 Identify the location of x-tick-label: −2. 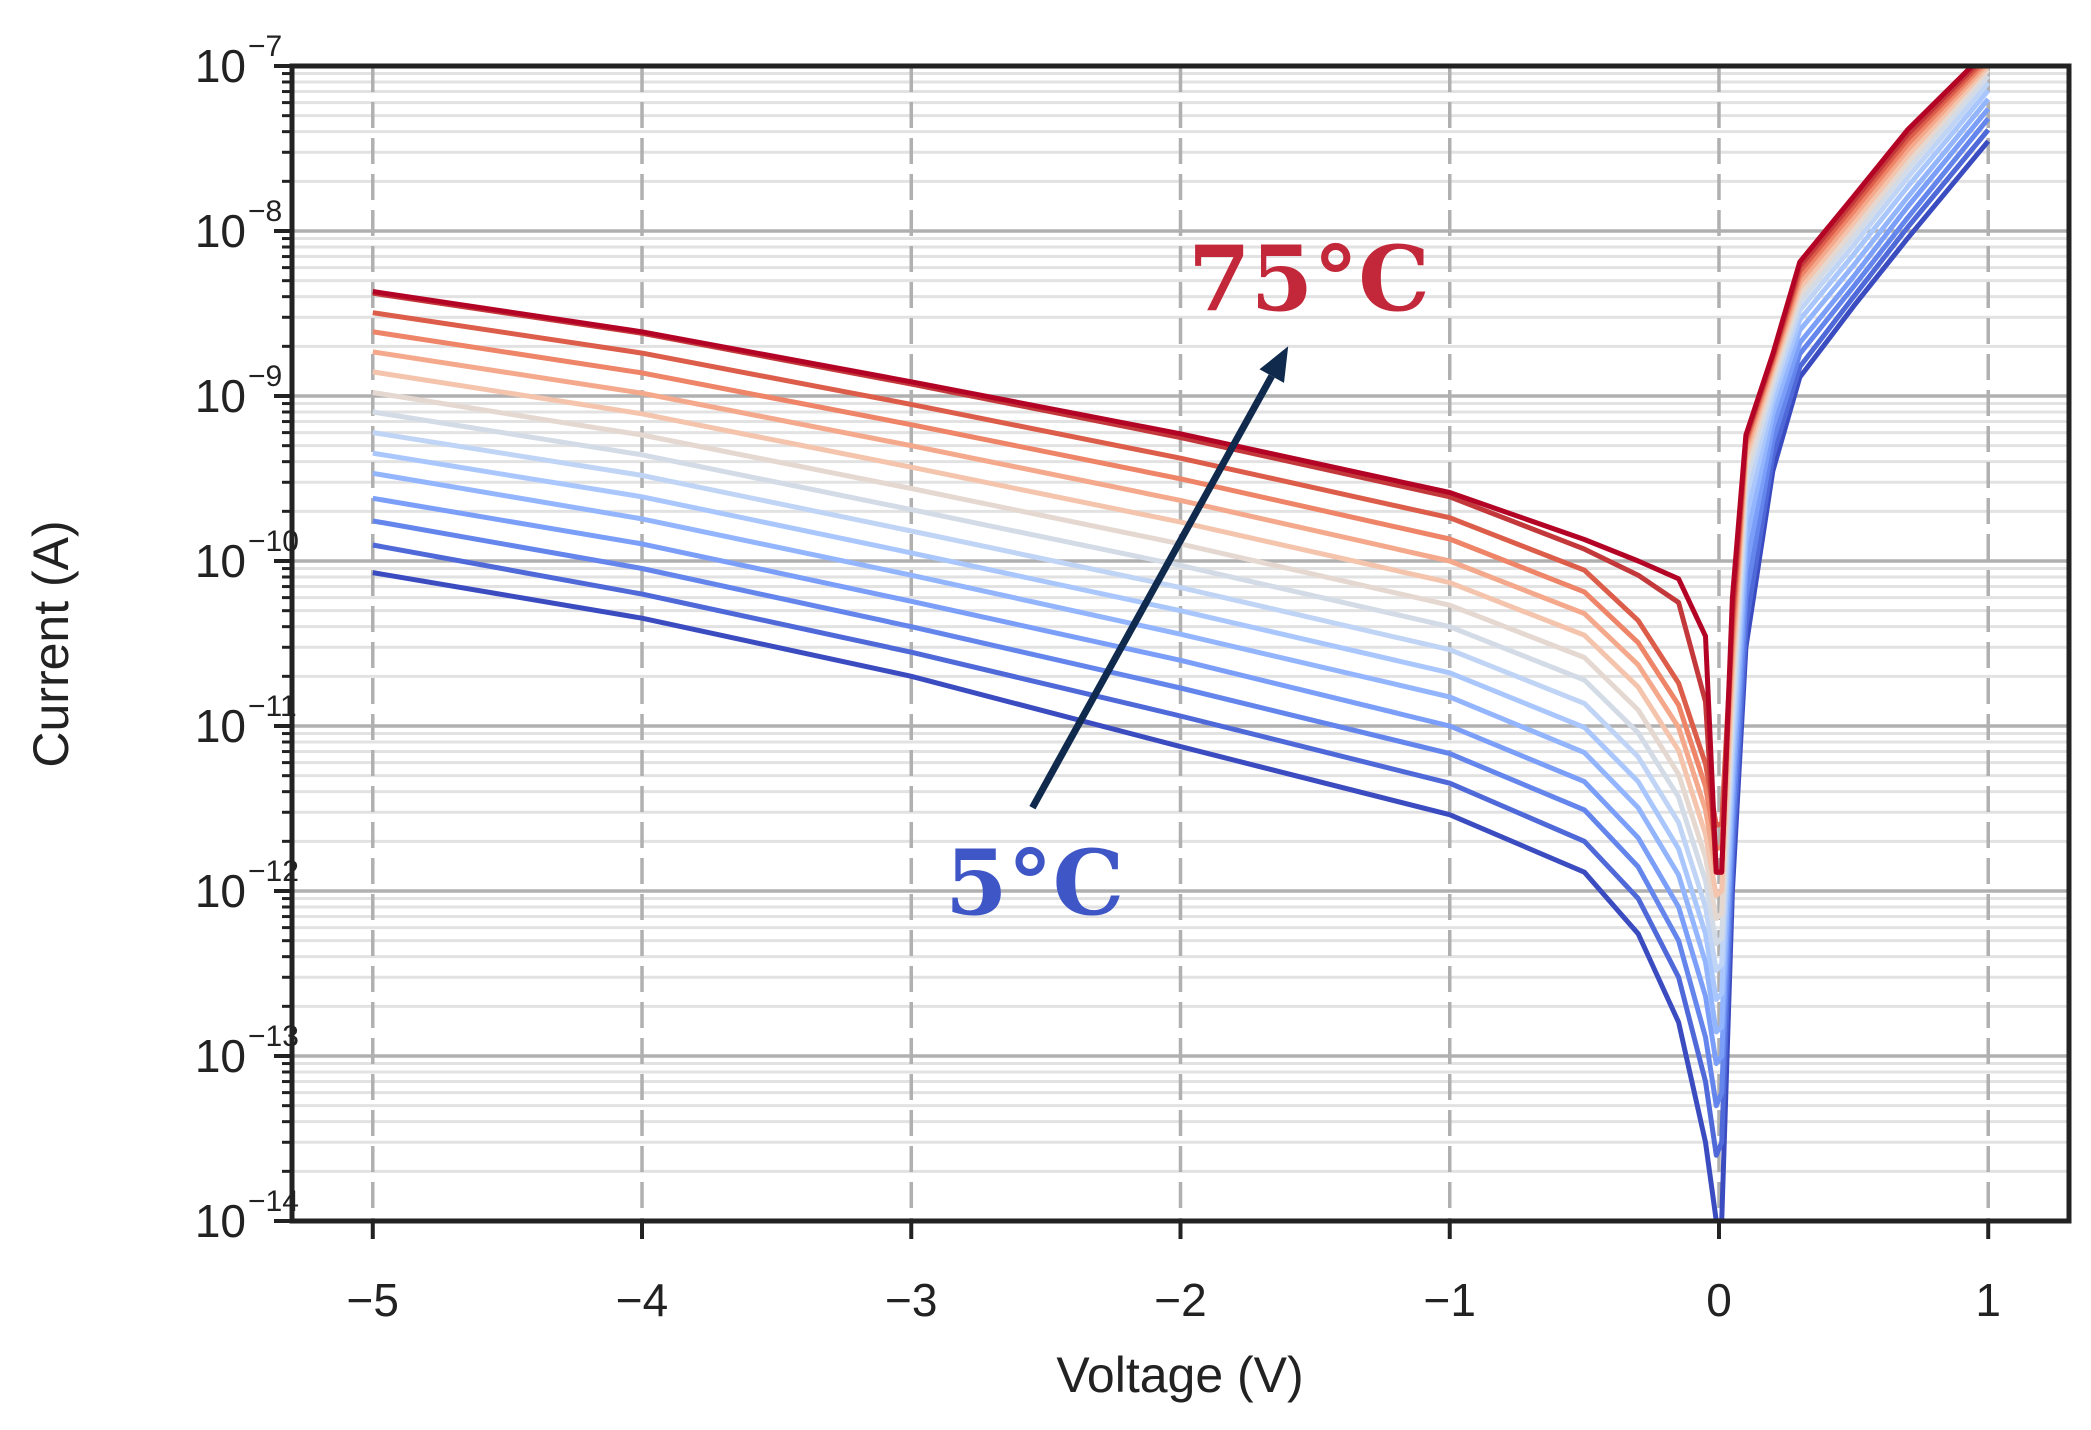
(1180, 1300).